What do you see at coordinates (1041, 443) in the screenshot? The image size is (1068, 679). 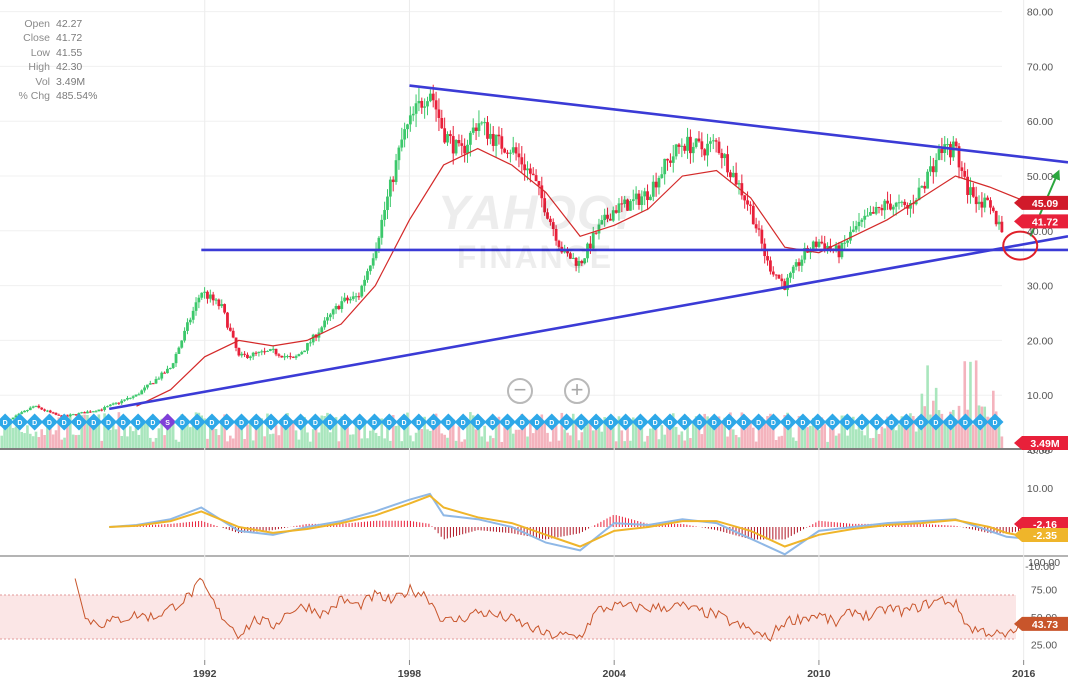 I see `volume-tag` at bounding box center [1041, 443].